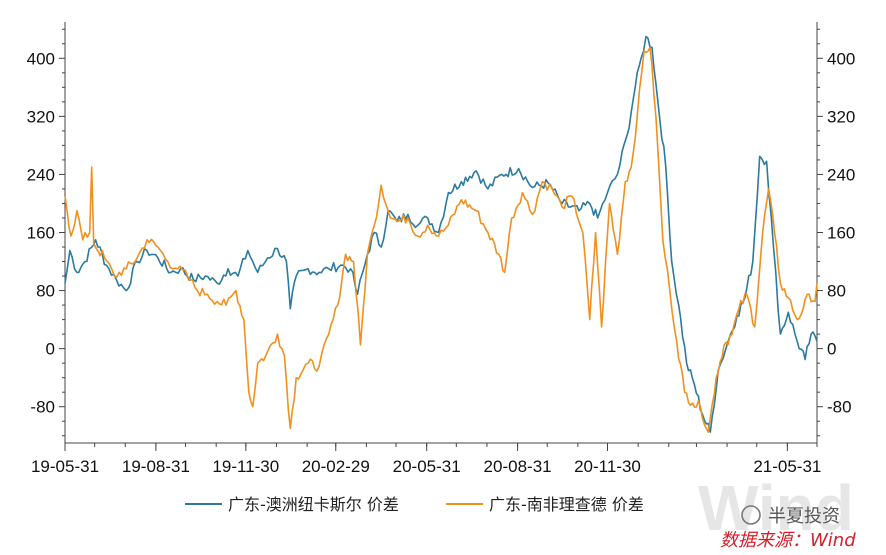 The height and width of the screenshot is (555, 886). I want to click on wechat-icon, so click(751, 515).